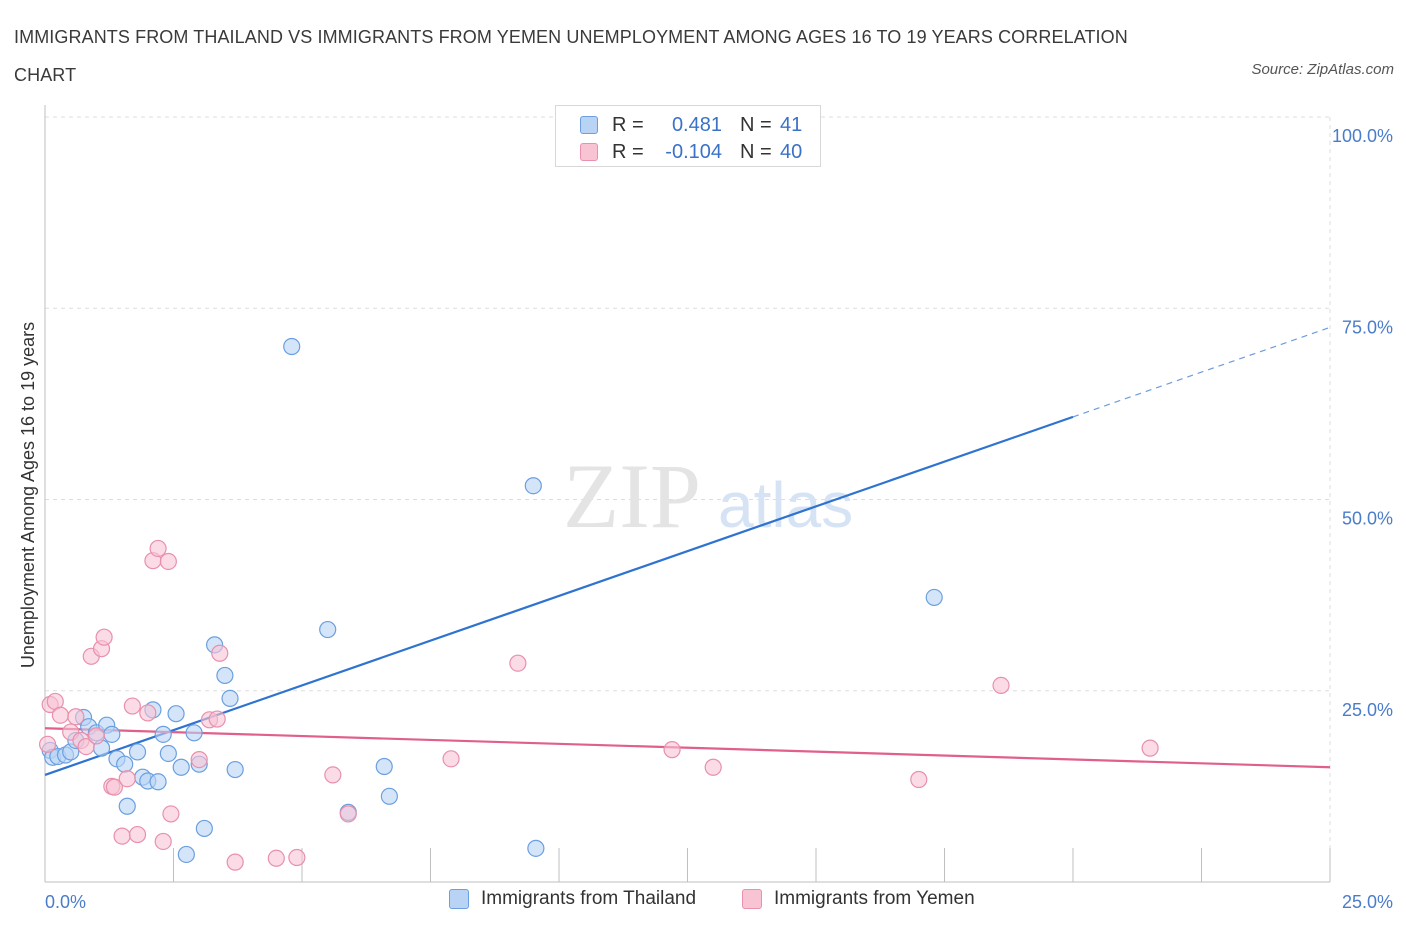  I want to click on watermark-zip: ZIP, so click(632, 496).